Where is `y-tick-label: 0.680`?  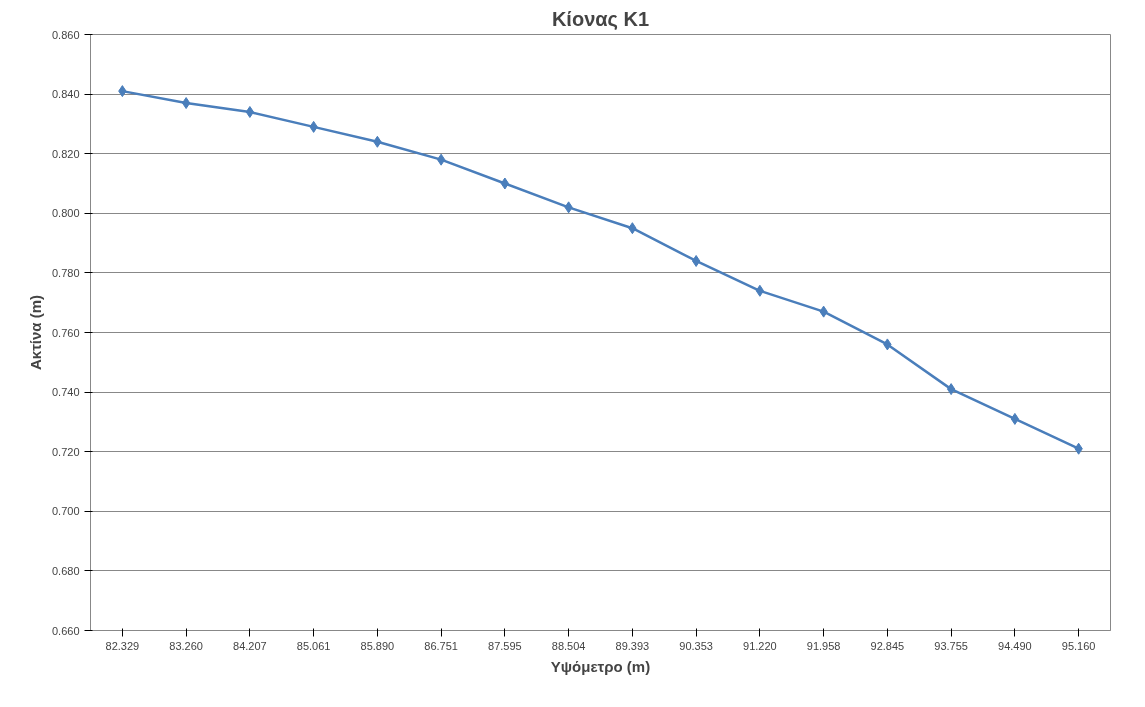
y-tick-label: 0.680 is located at coordinates (65, 570).